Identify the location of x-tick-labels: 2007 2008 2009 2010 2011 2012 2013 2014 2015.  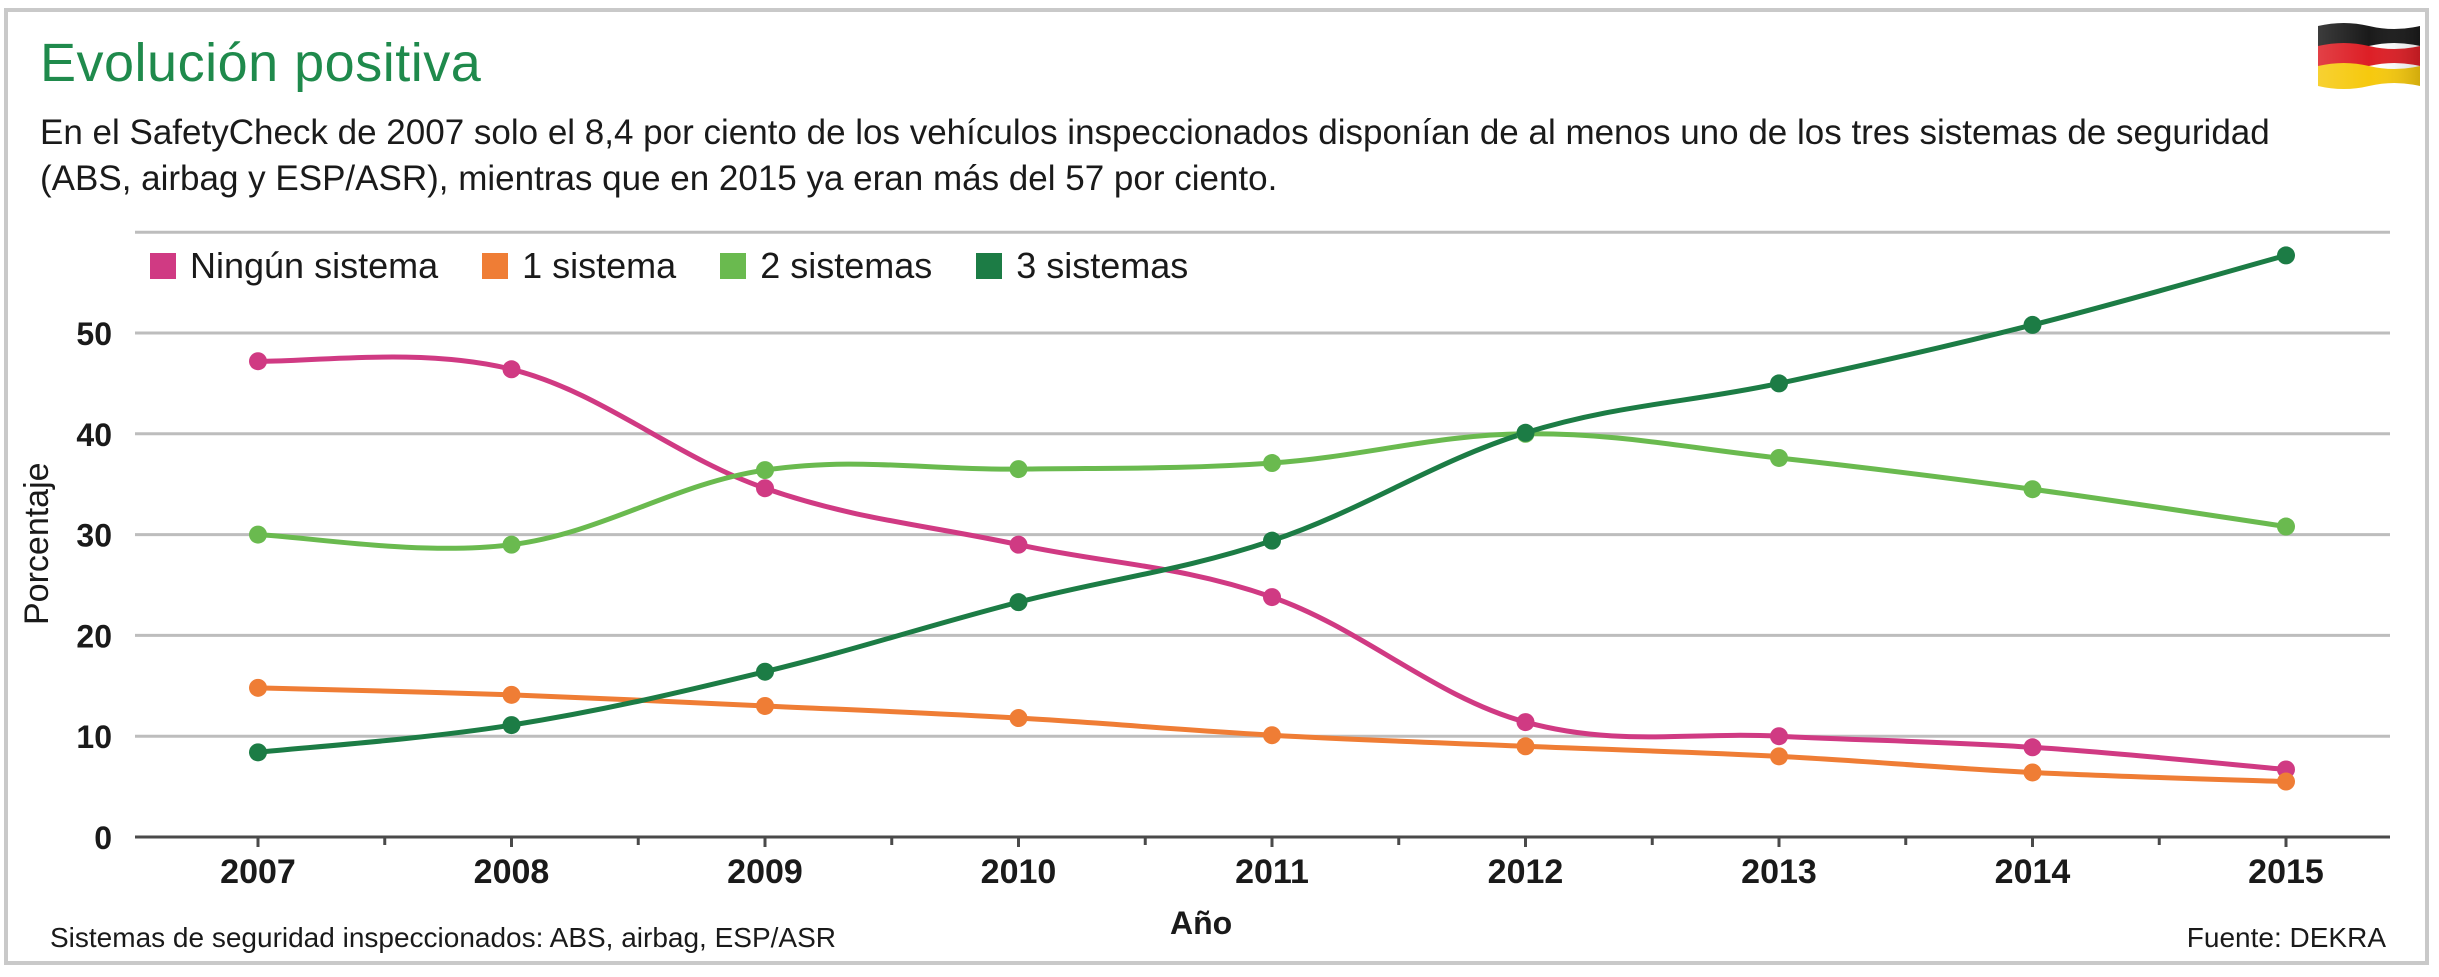
(1272, 872).